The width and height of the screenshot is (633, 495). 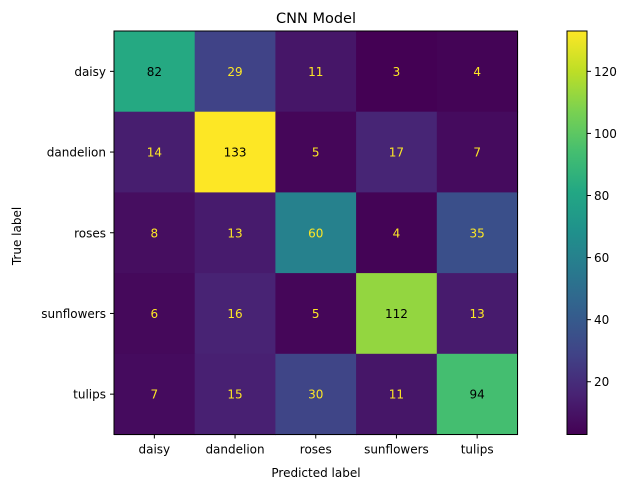 I want to click on cell-value-label: 6, so click(x=155, y=314).